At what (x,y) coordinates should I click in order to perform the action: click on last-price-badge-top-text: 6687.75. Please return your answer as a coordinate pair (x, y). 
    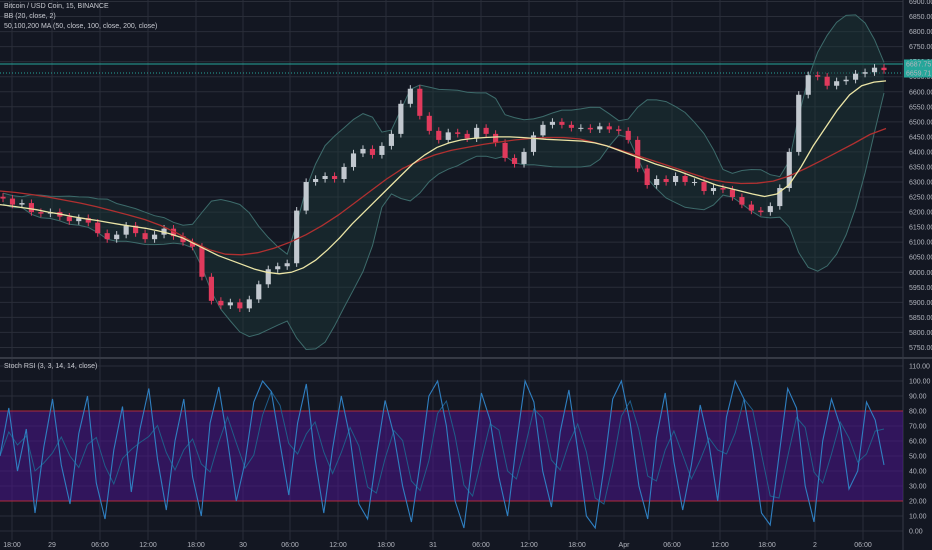
    Looking at the image, I should click on (918, 65).